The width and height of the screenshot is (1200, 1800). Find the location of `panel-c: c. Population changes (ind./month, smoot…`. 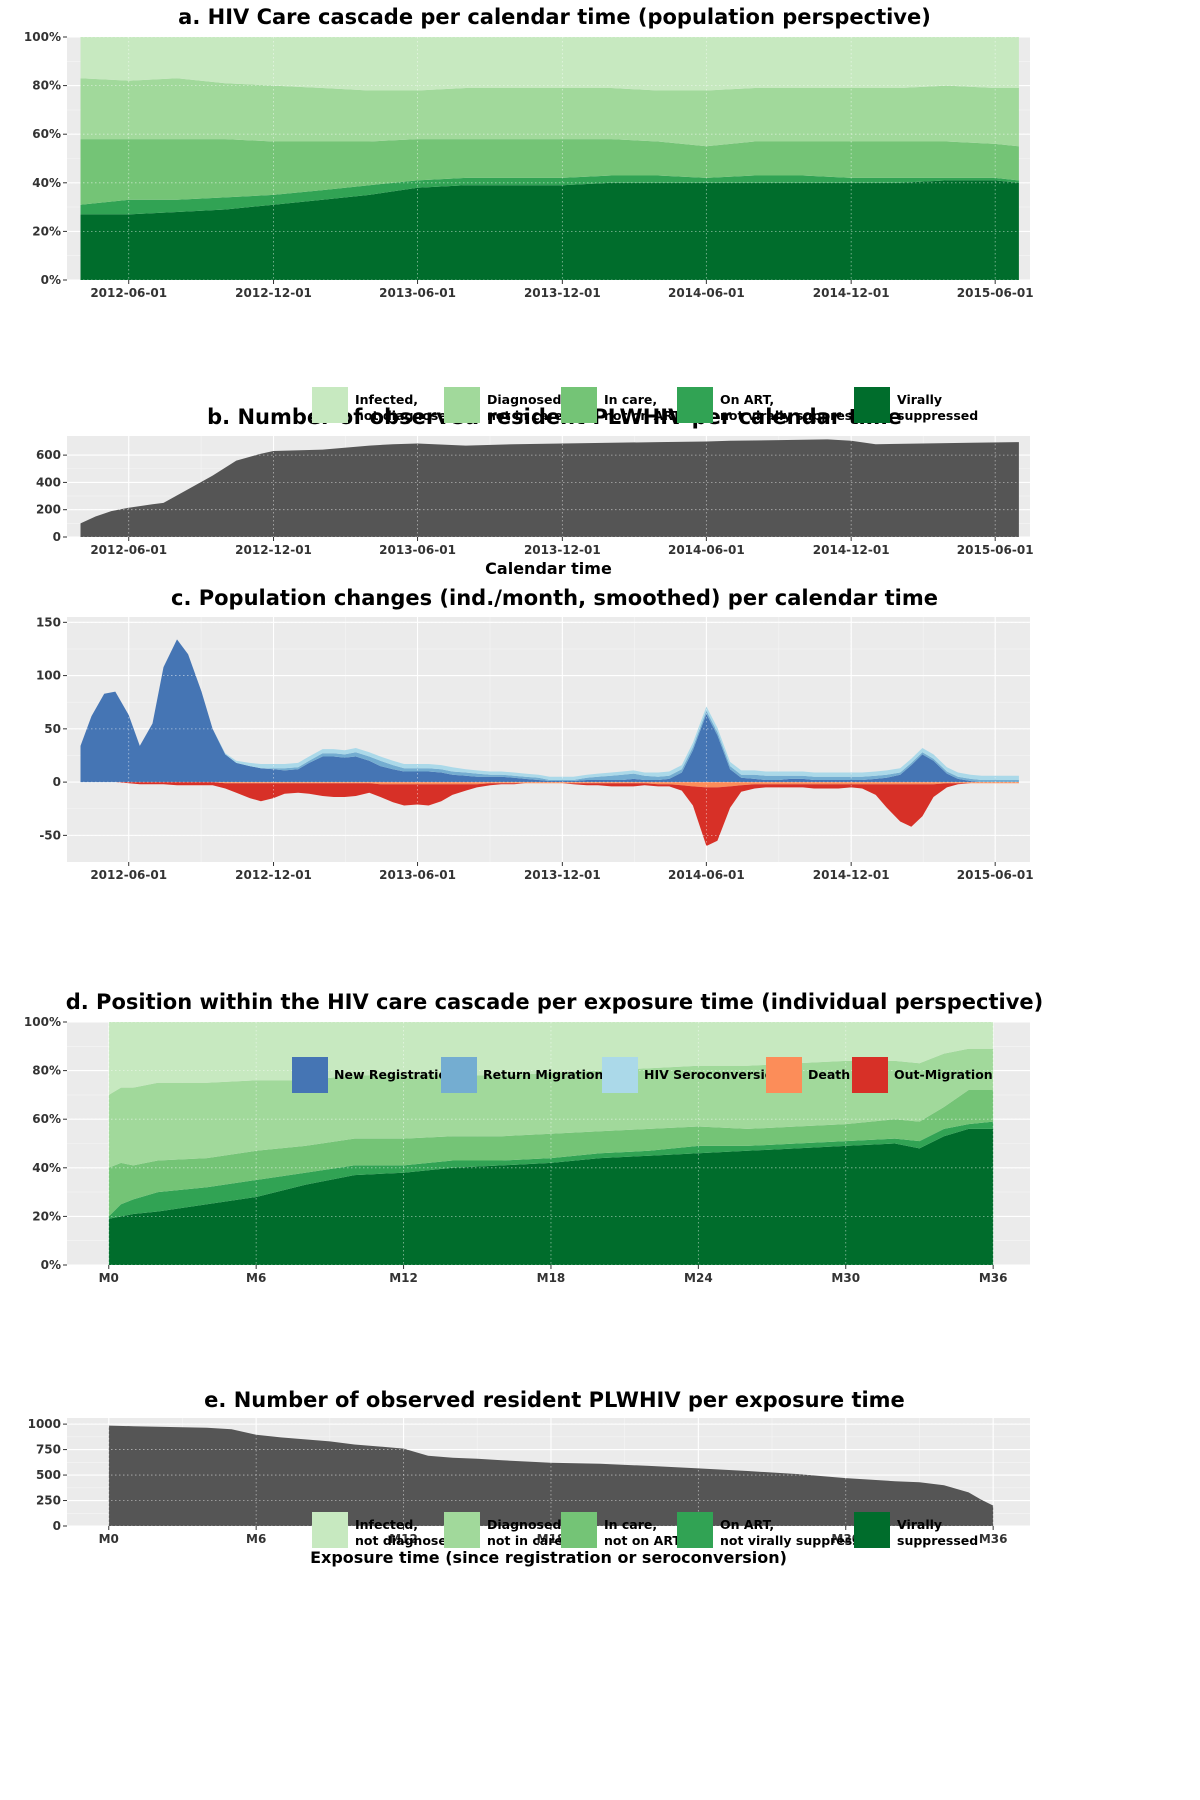

panel-c: c. Population changes (ind./month, smoot… is located at coordinates (535, 734).